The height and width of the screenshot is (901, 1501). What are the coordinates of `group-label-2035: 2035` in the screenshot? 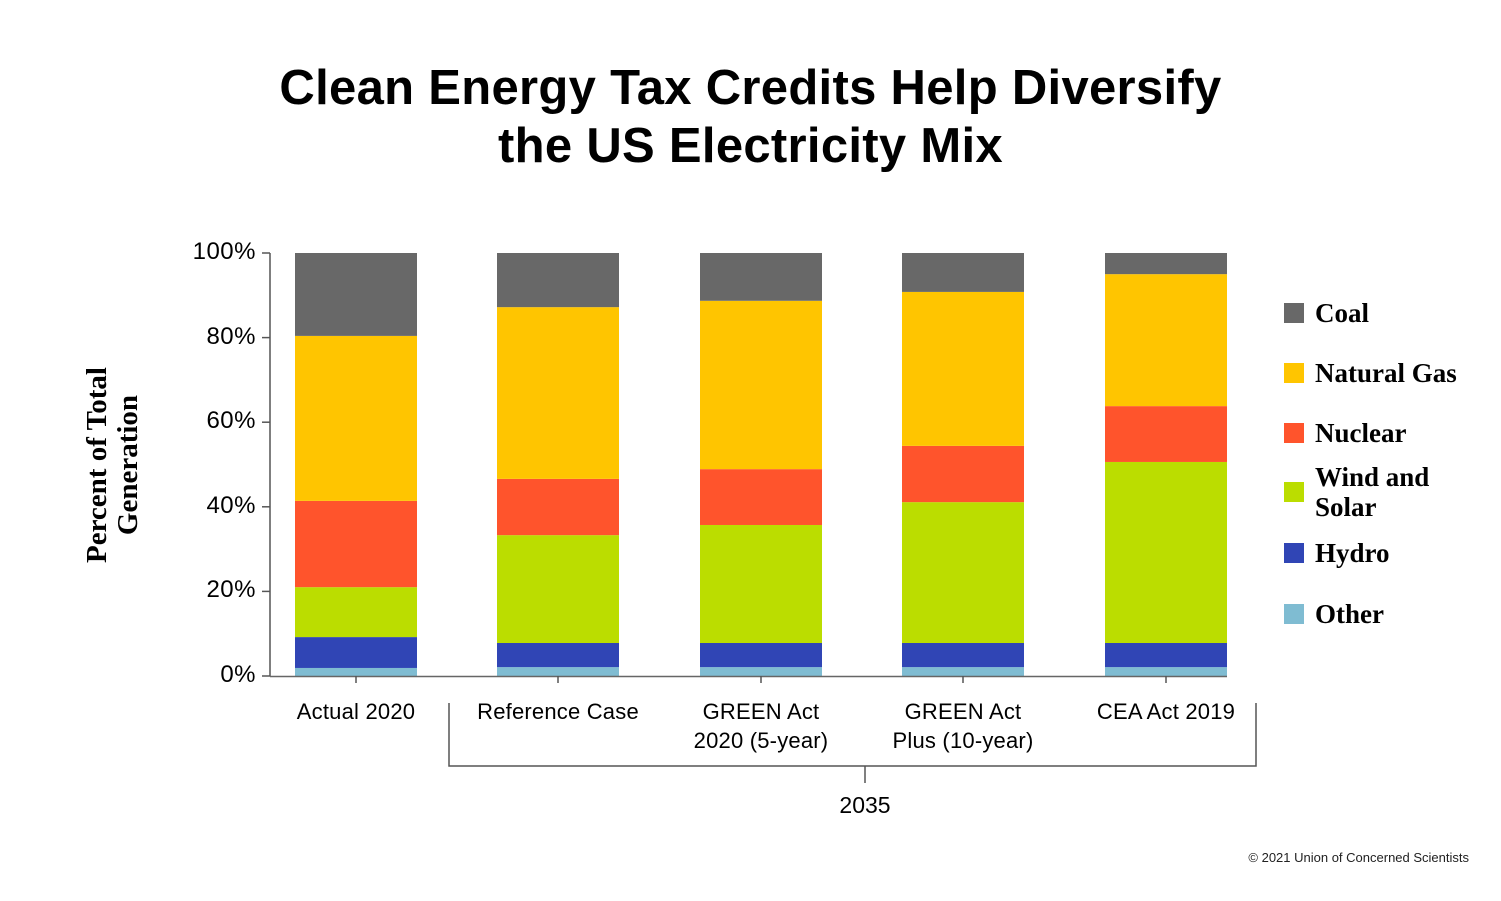 It's located at (865, 805).